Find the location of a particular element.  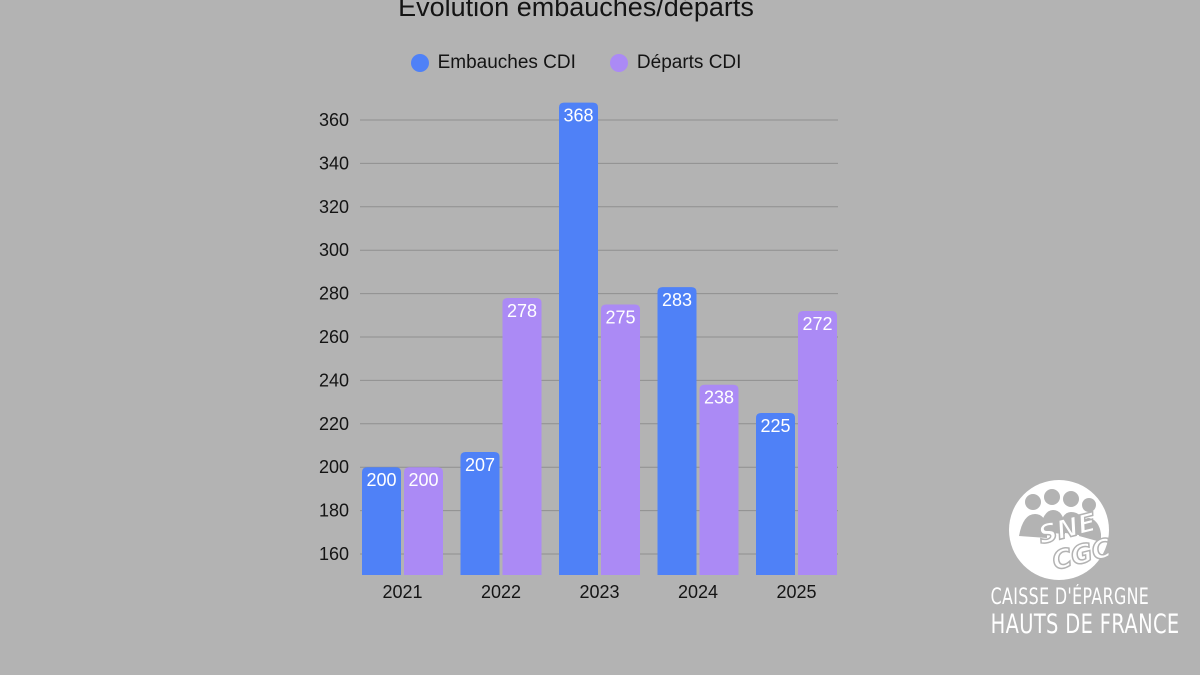

data-label-departs-2022: 278 is located at coordinates (522, 311).